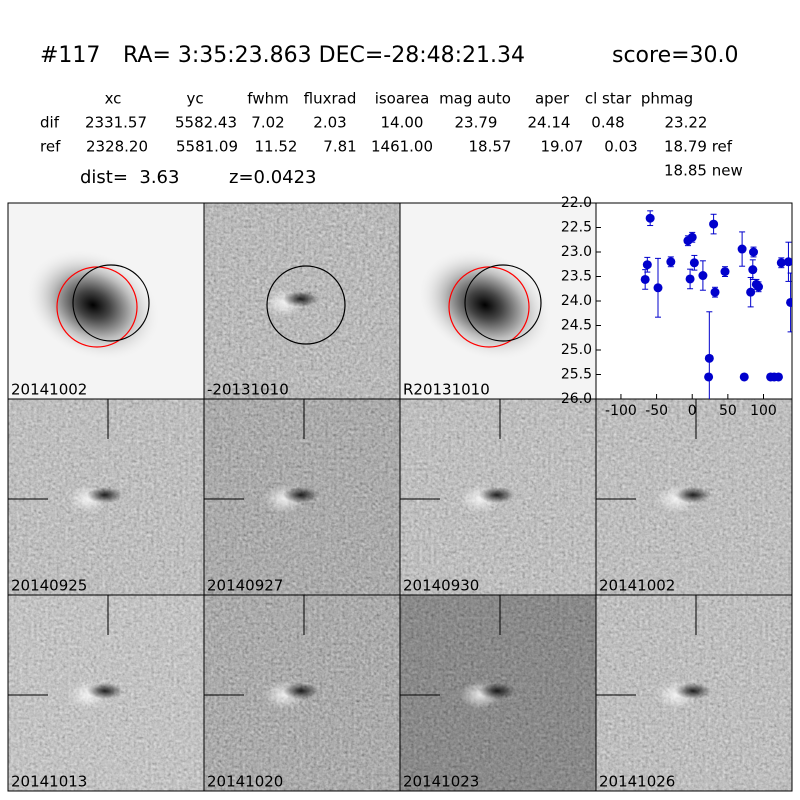  Describe the element at coordinates (49, 586) in the screenshot. I see `panel-label: 20140925` at that location.